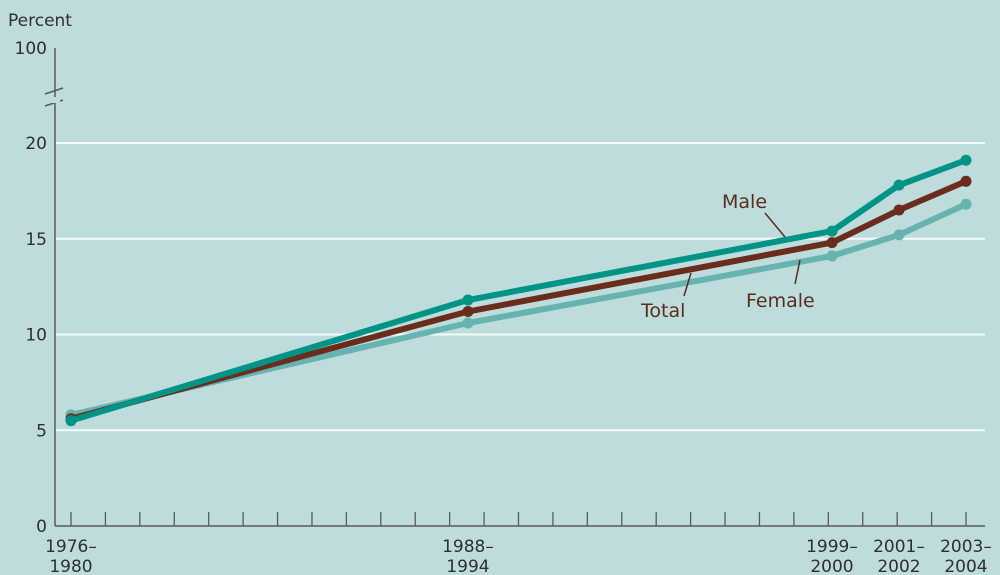 This screenshot has width=1000, height=575. What do you see at coordinates (744, 202) in the screenshot?
I see `series-label-male: Male` at bounding box center [744, 202].